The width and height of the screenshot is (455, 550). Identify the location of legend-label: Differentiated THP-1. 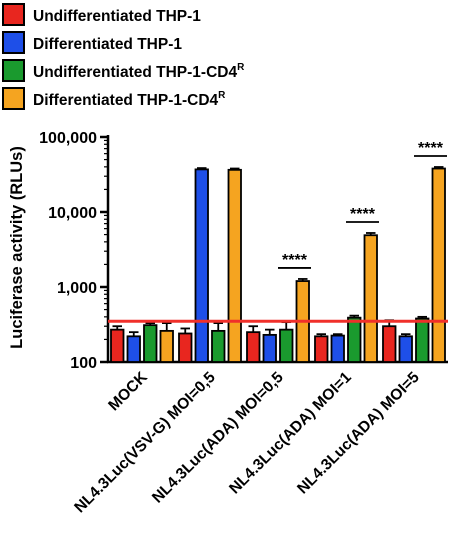
(107, 44).